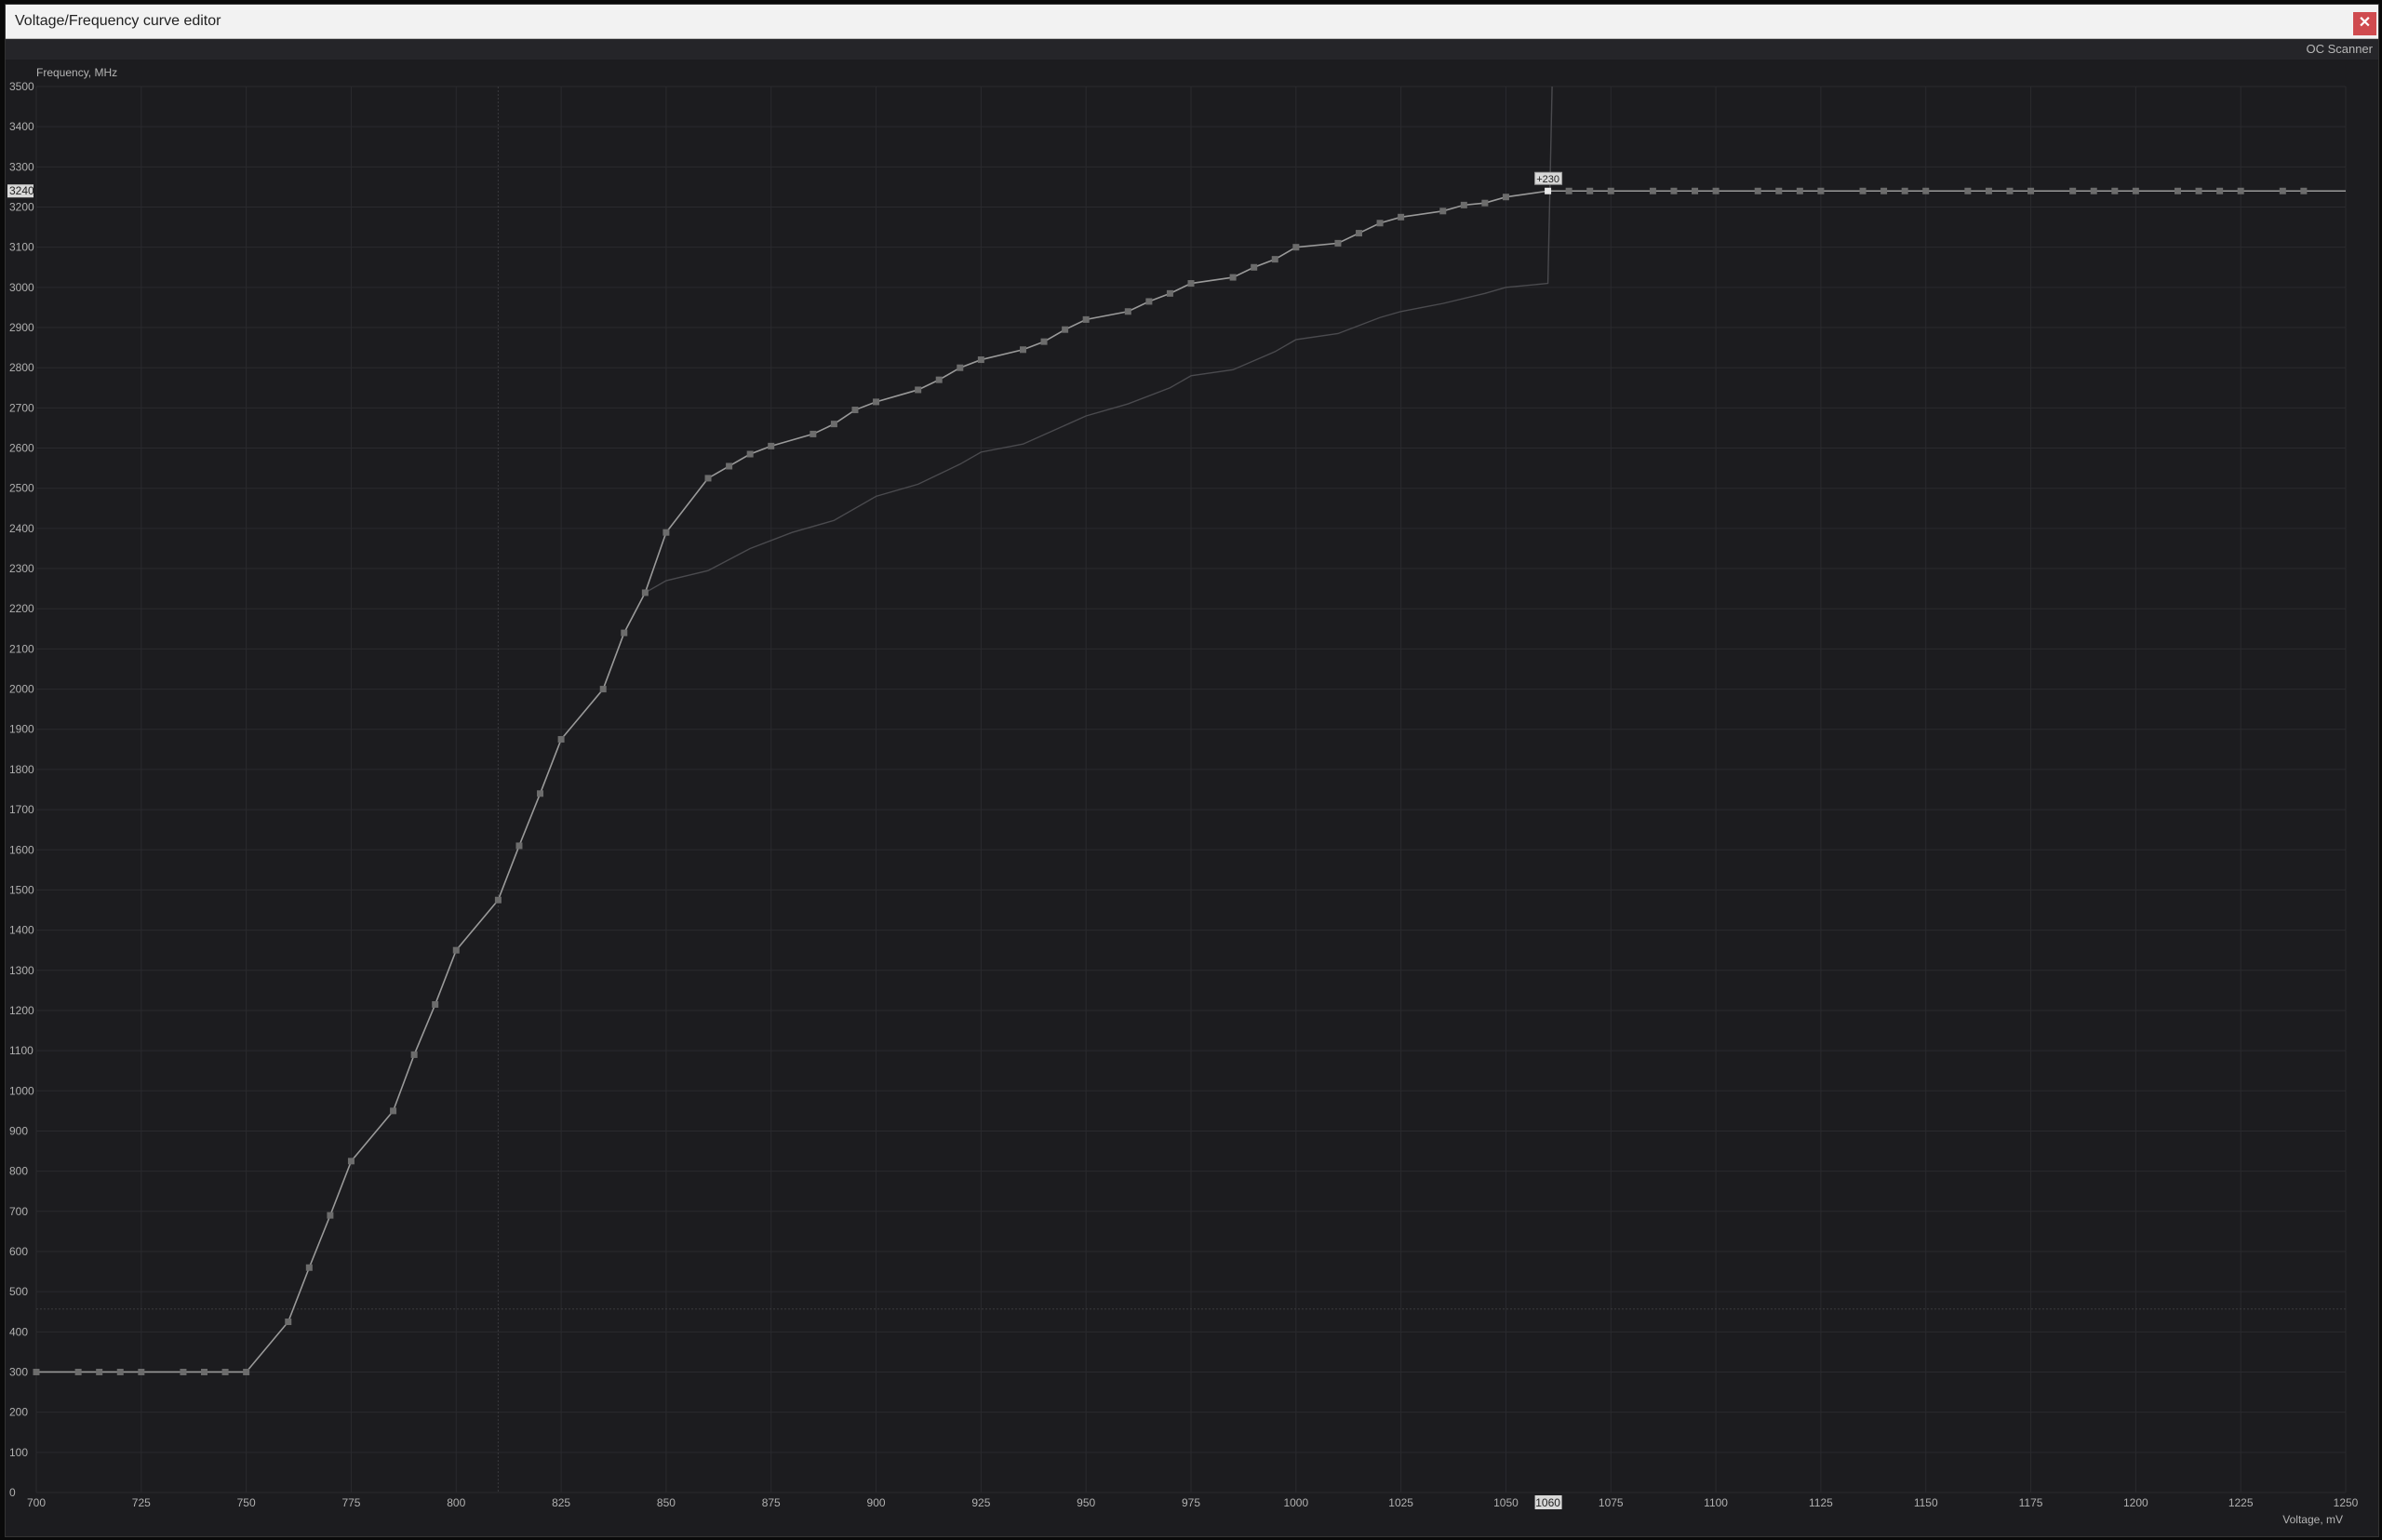 The height and width of the screenshot is (1540, 2382). Describe the element at coordinates (21, 190) in the screenshot. I see `selected-frequency-label: 3240` at that location.